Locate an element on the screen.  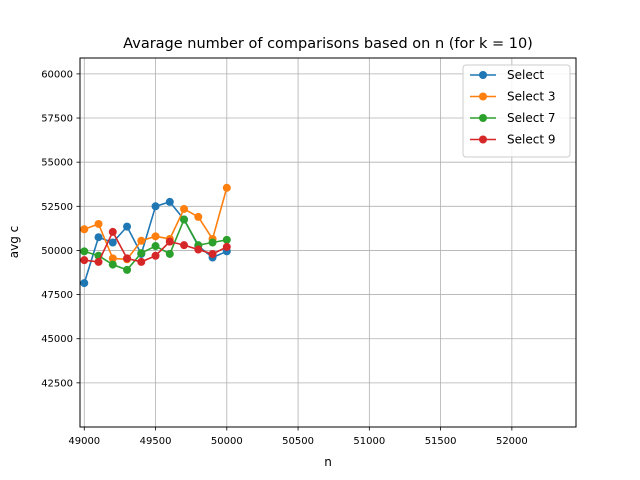
x-tick-label: 49500 is located at coordinates (156, 441).